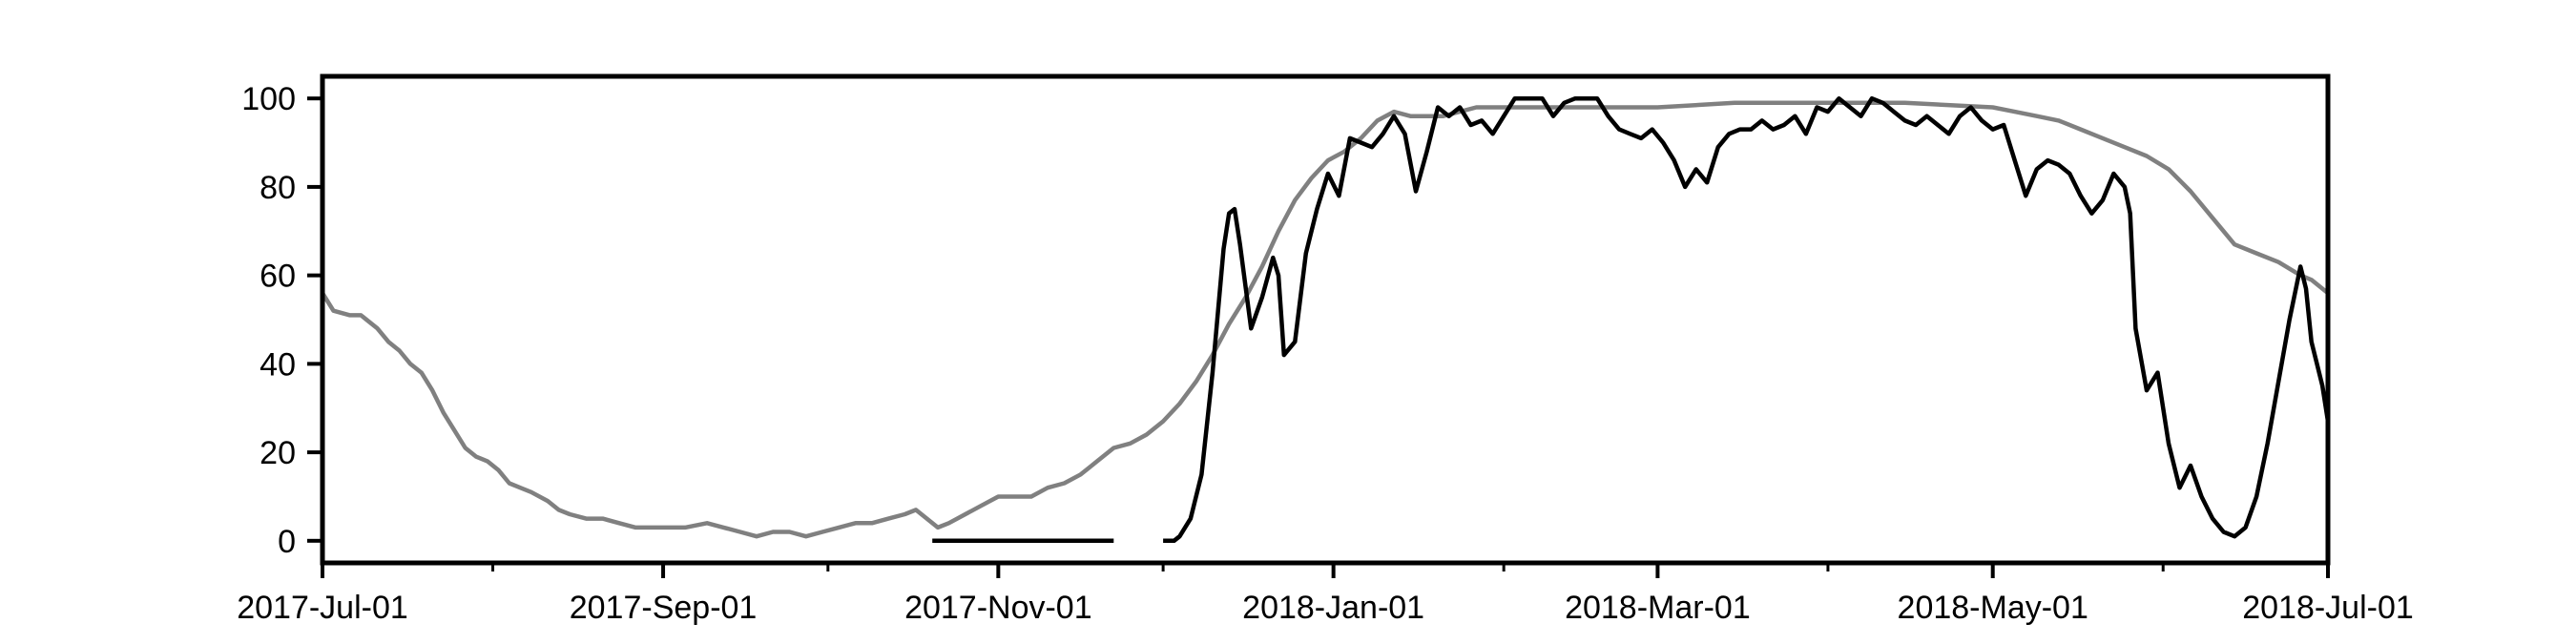 The width and height of the screenshot is (2576, 644). I want to click on y-tick-label: 80, so click(278, 188).